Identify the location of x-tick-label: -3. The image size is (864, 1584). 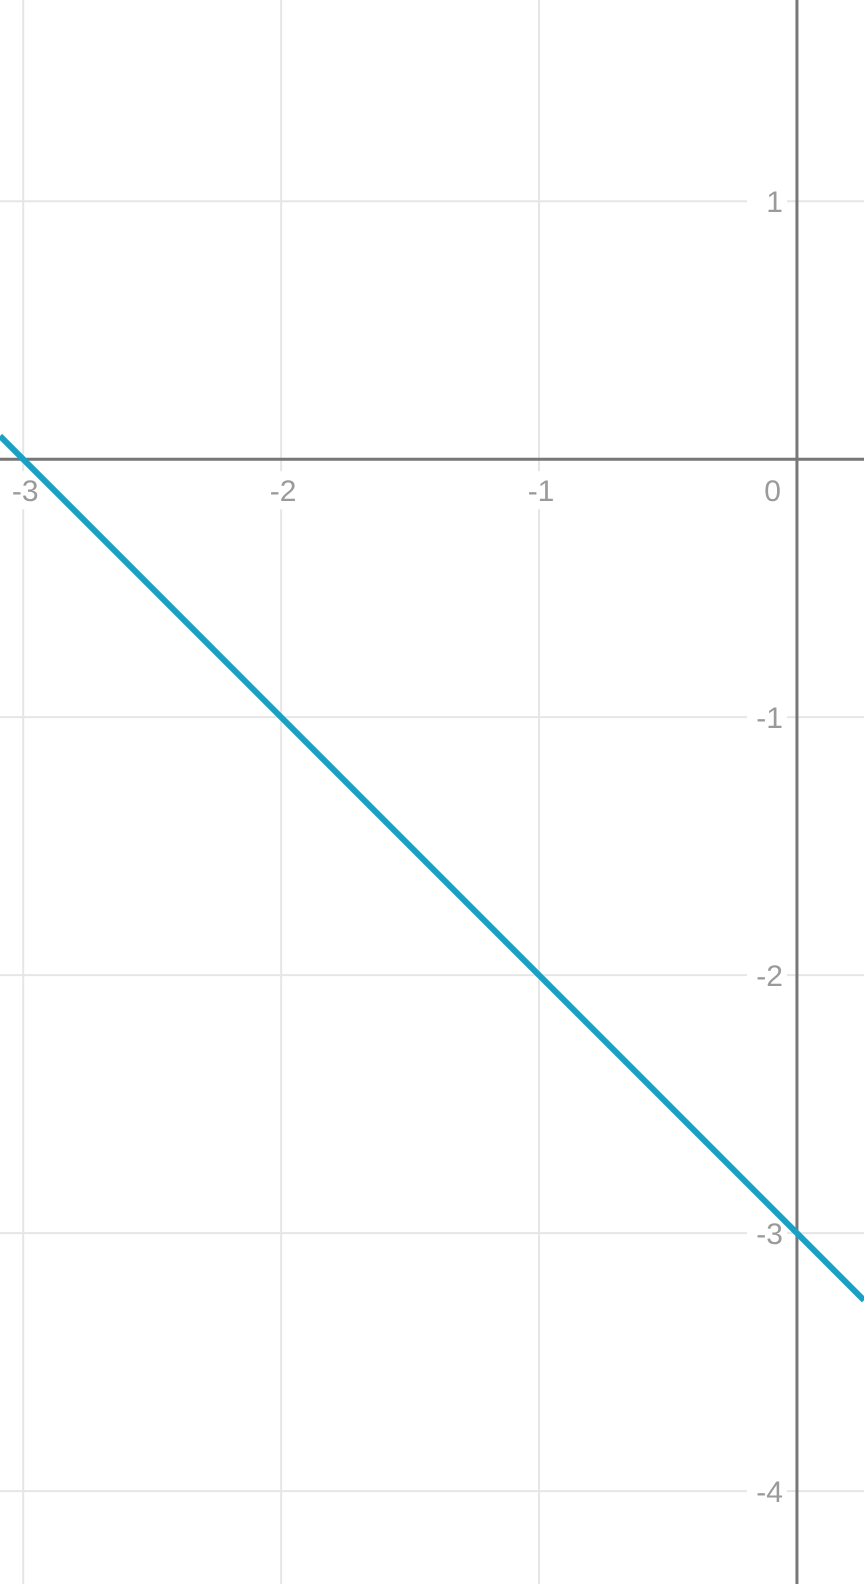
(25, 491).